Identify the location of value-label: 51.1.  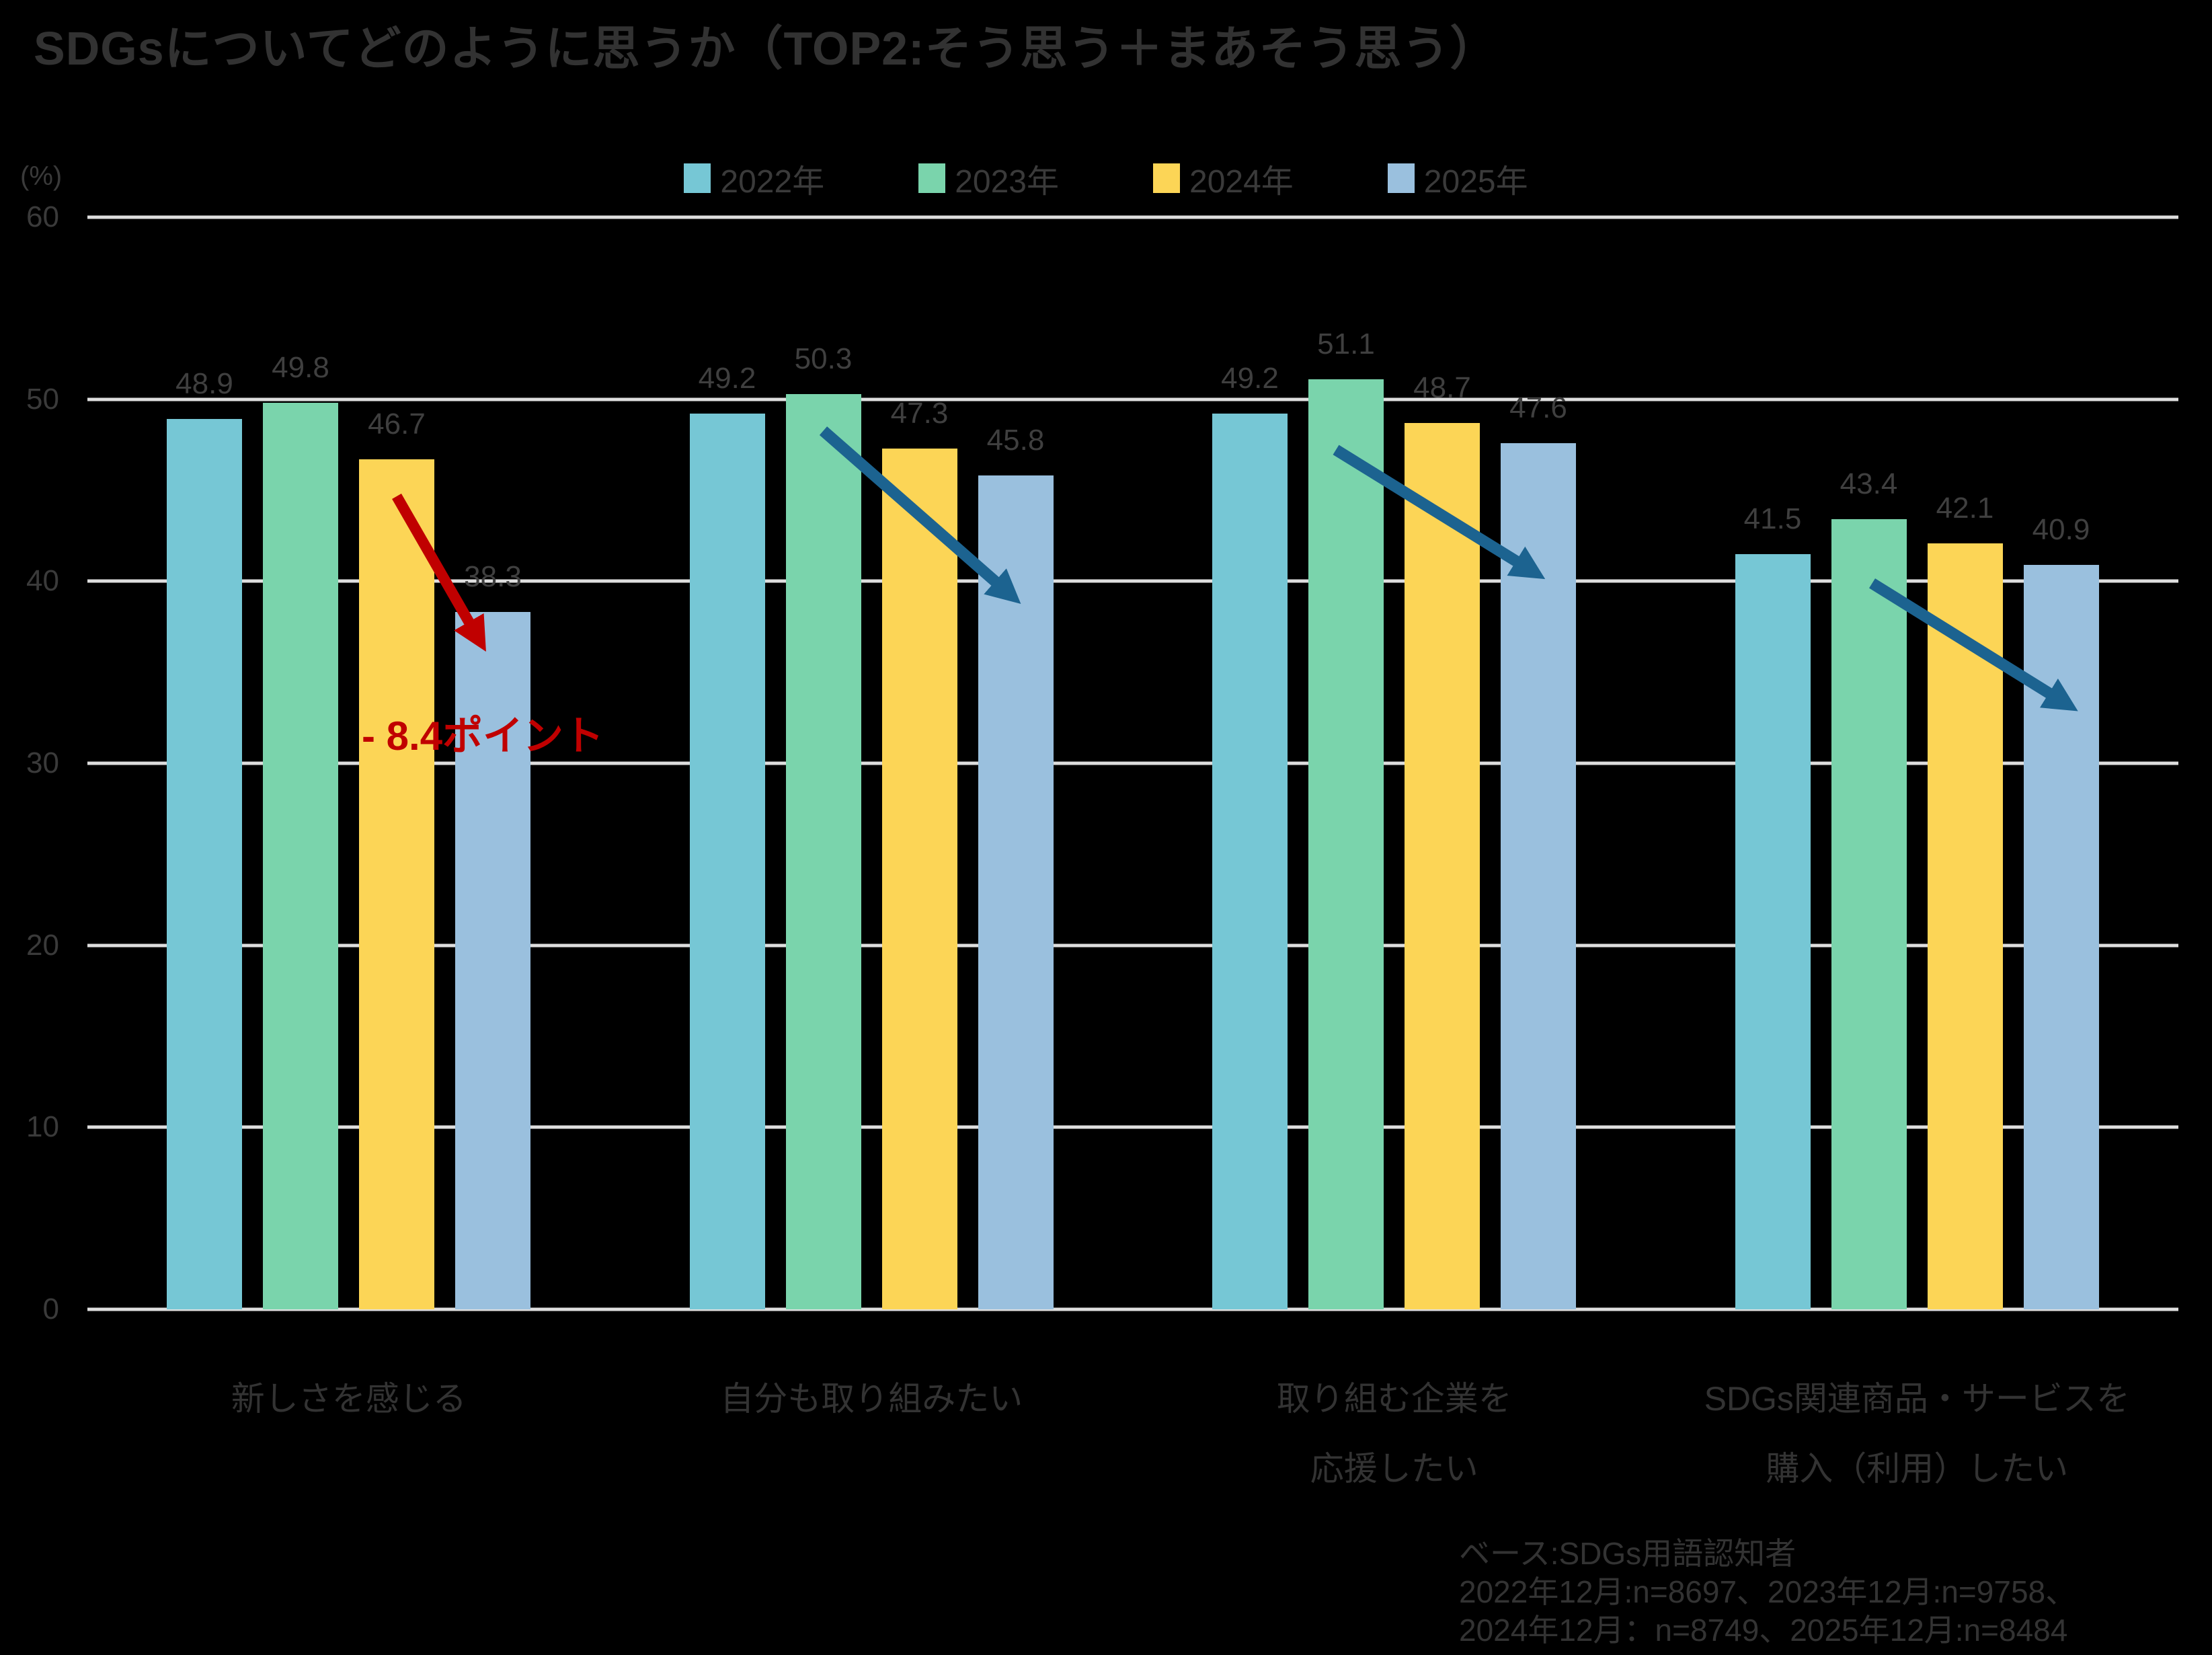
(1346, 343).